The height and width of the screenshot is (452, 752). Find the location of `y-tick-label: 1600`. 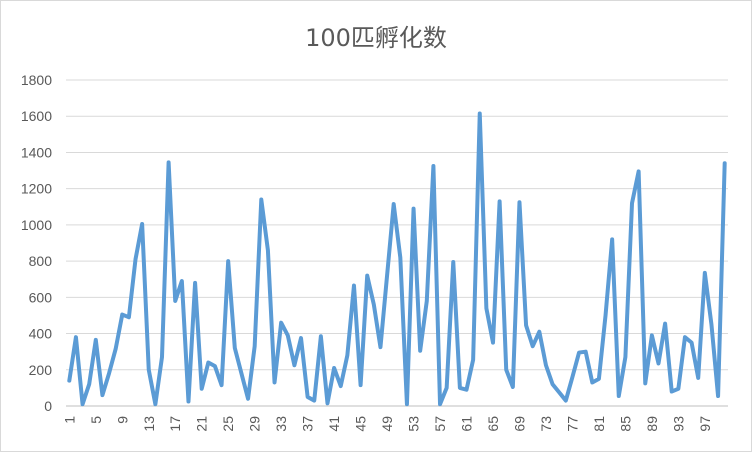

y-tick-label: 1600 is located at coordinates (36, 116).